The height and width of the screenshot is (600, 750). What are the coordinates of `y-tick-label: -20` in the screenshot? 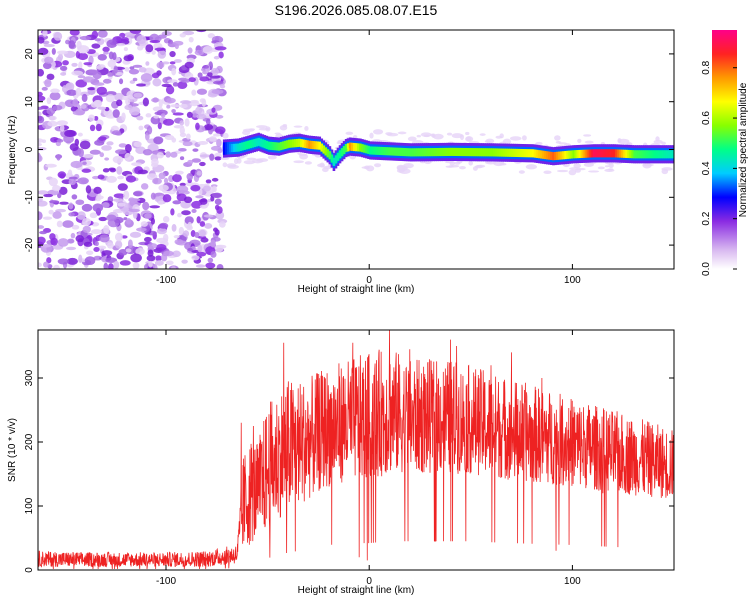 It's located at (29, 244).